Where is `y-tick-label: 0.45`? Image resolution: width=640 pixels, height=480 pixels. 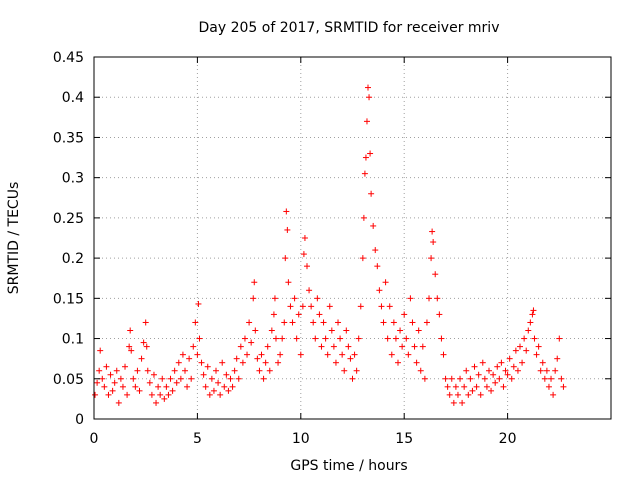 y-tick-label: 0.45 is located at coordinates (68, 58).